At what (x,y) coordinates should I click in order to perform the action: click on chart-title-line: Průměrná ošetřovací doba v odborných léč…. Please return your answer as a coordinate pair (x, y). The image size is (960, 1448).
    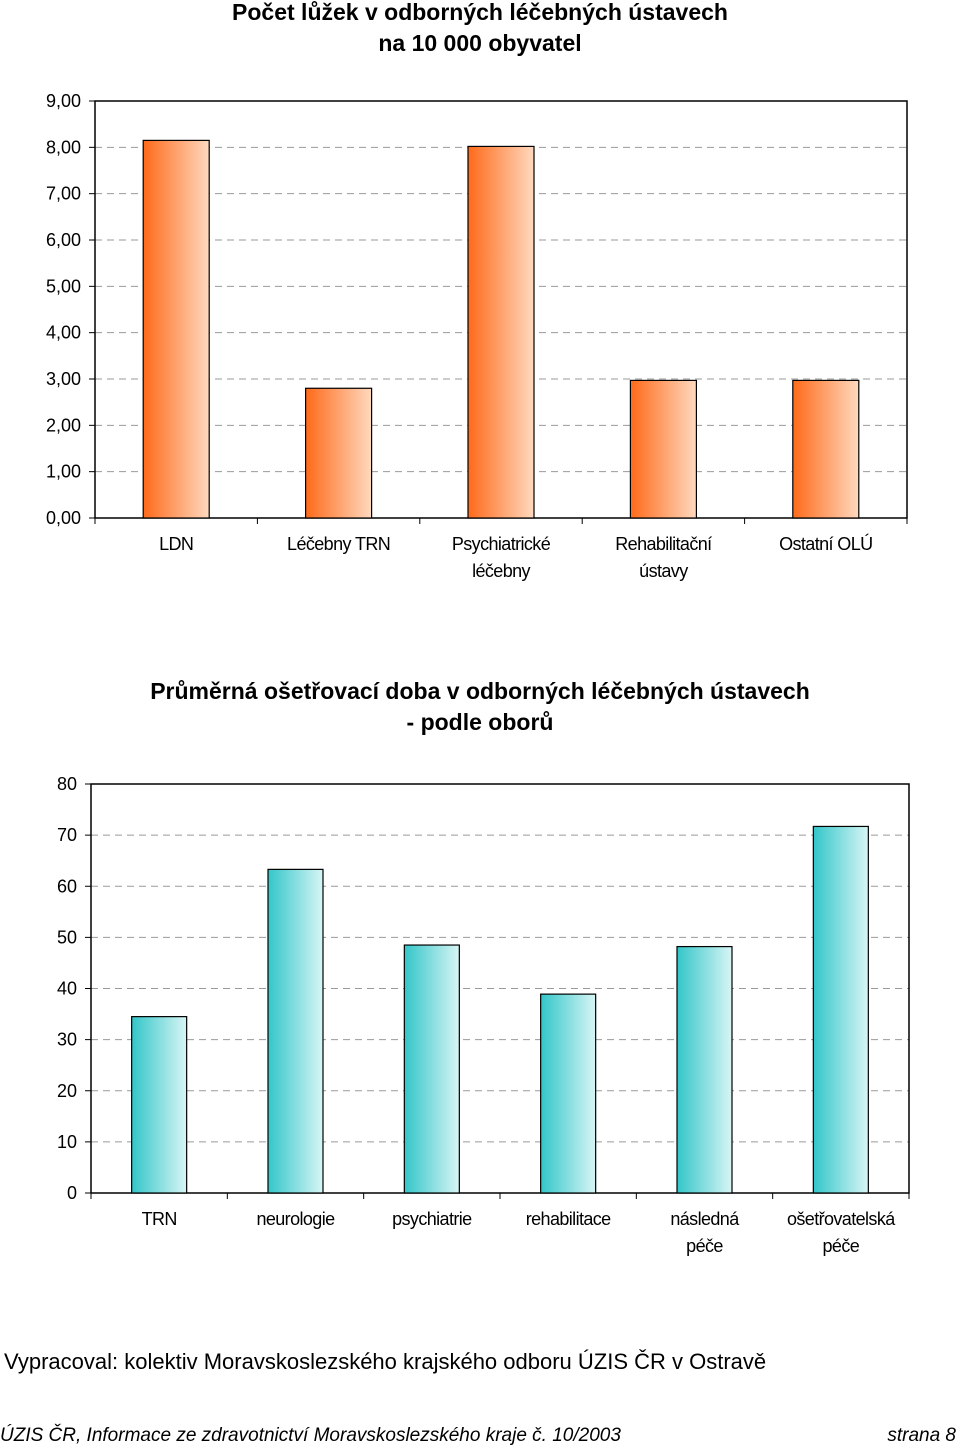
    Looking at the image, I should click on (480, 691).